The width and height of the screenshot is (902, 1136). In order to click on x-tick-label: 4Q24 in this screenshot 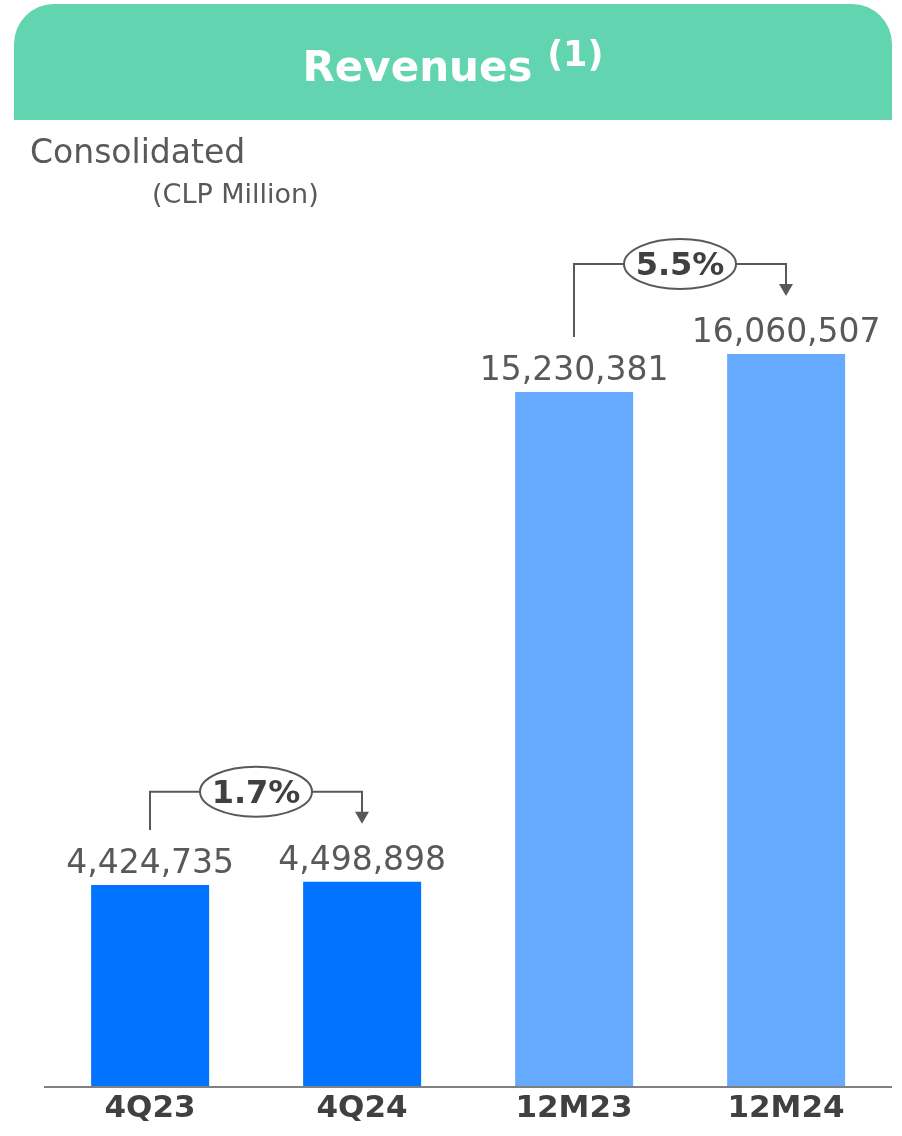, I will do `click(362, 1106)`.